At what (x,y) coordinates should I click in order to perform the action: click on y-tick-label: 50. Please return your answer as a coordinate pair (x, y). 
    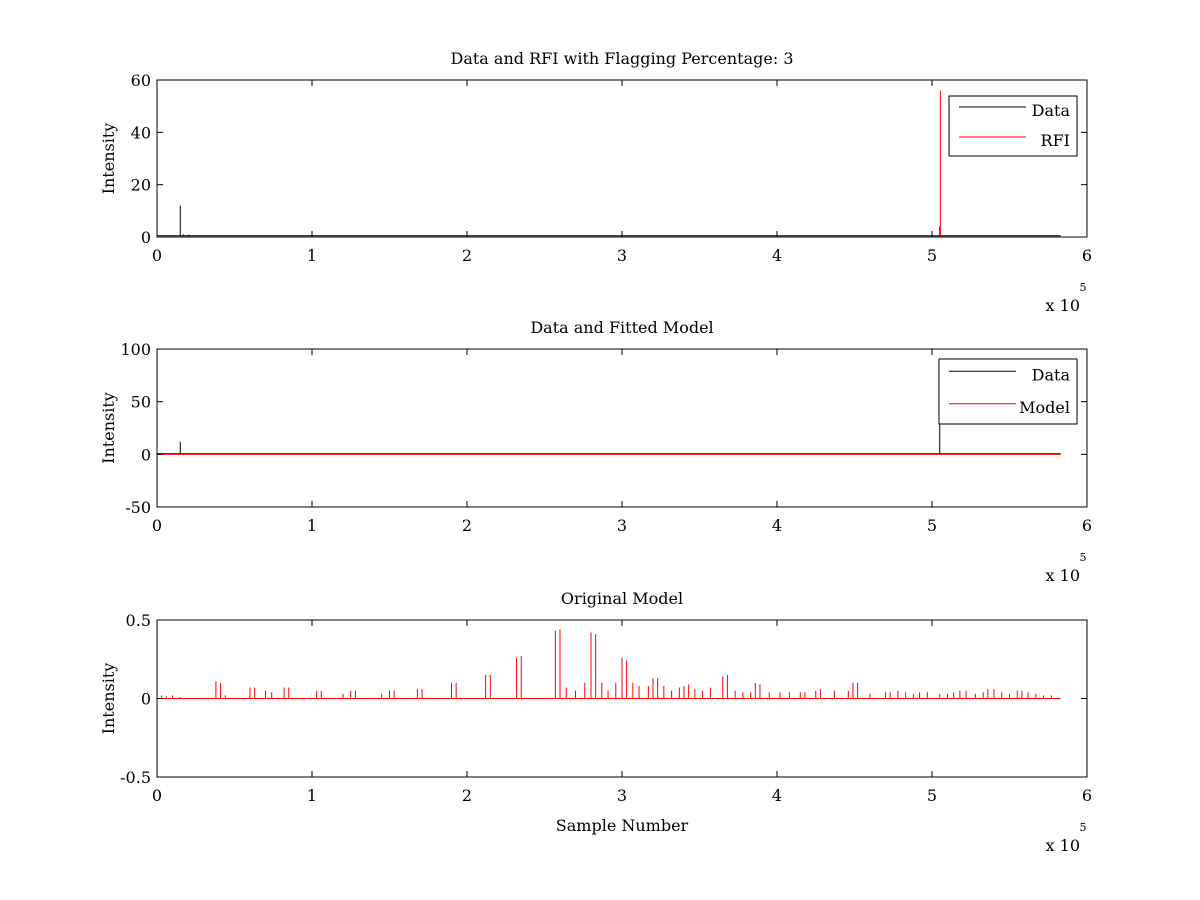
    Looking at the image, I should click on (141, 402).